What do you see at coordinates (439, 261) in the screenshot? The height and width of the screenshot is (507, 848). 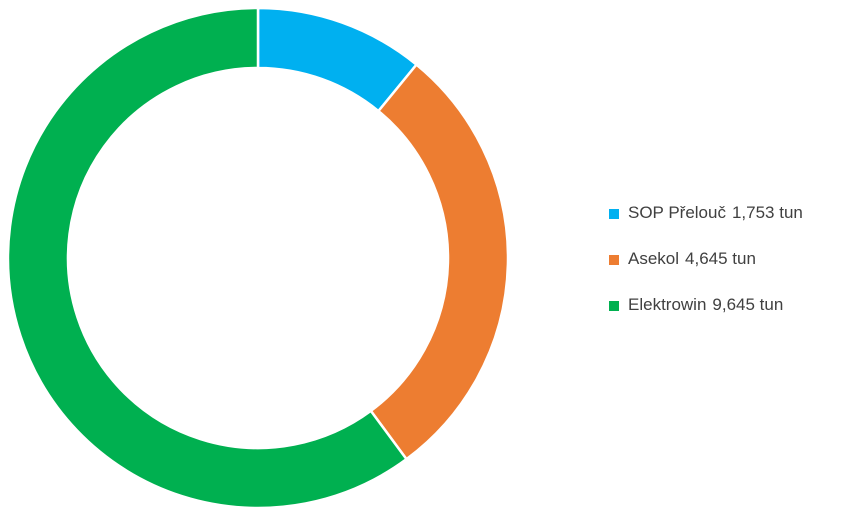 I see `donut-segment` at bounding box center [439, 261].